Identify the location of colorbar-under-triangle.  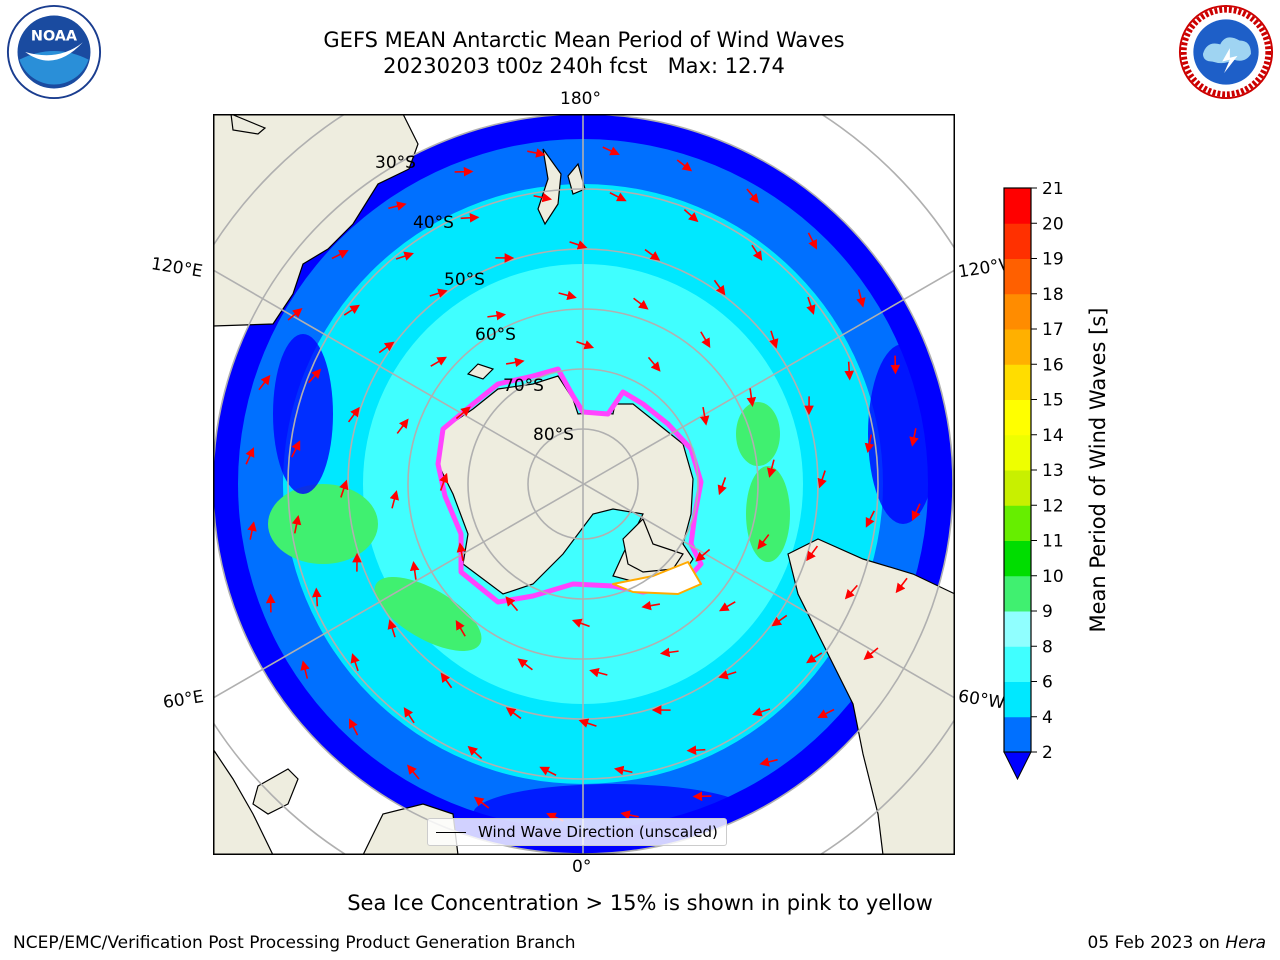
(1017, 766).